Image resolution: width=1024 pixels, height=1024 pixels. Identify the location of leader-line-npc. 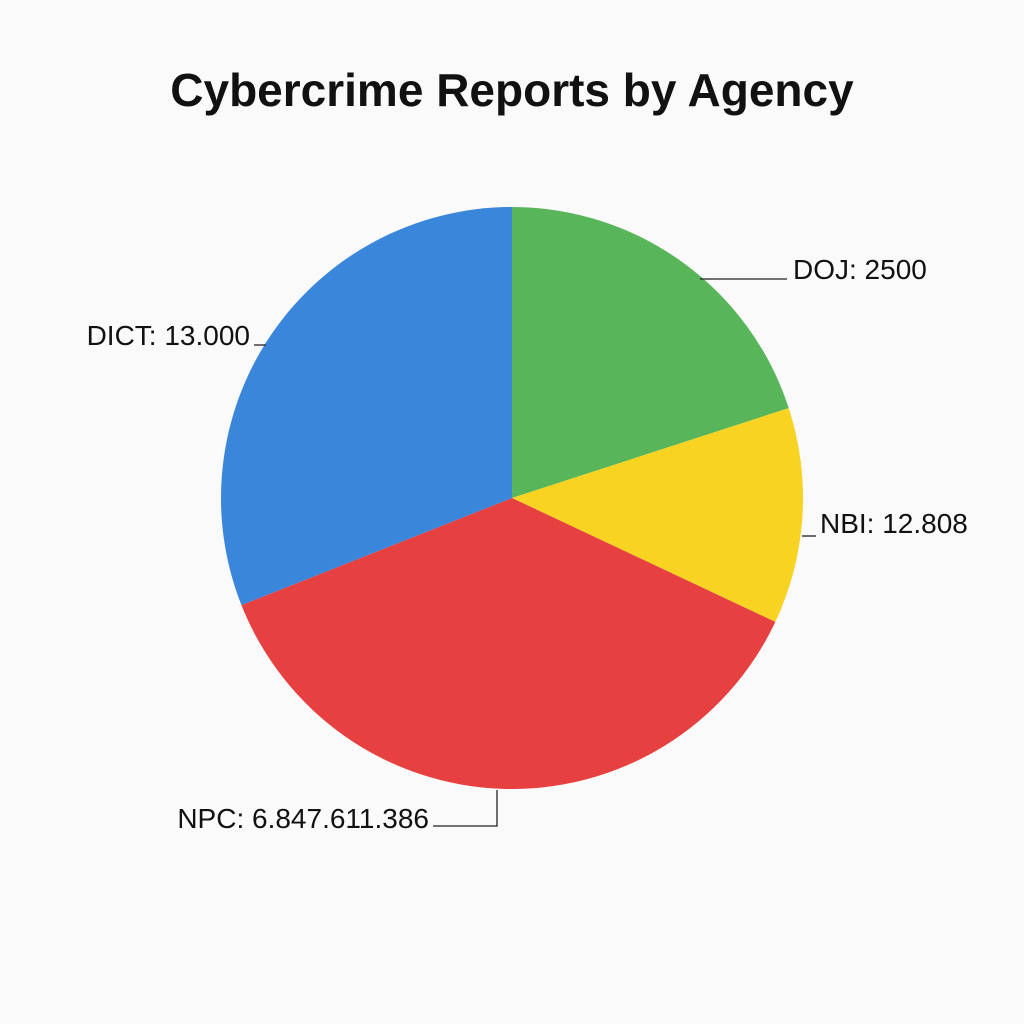
(465, 808).